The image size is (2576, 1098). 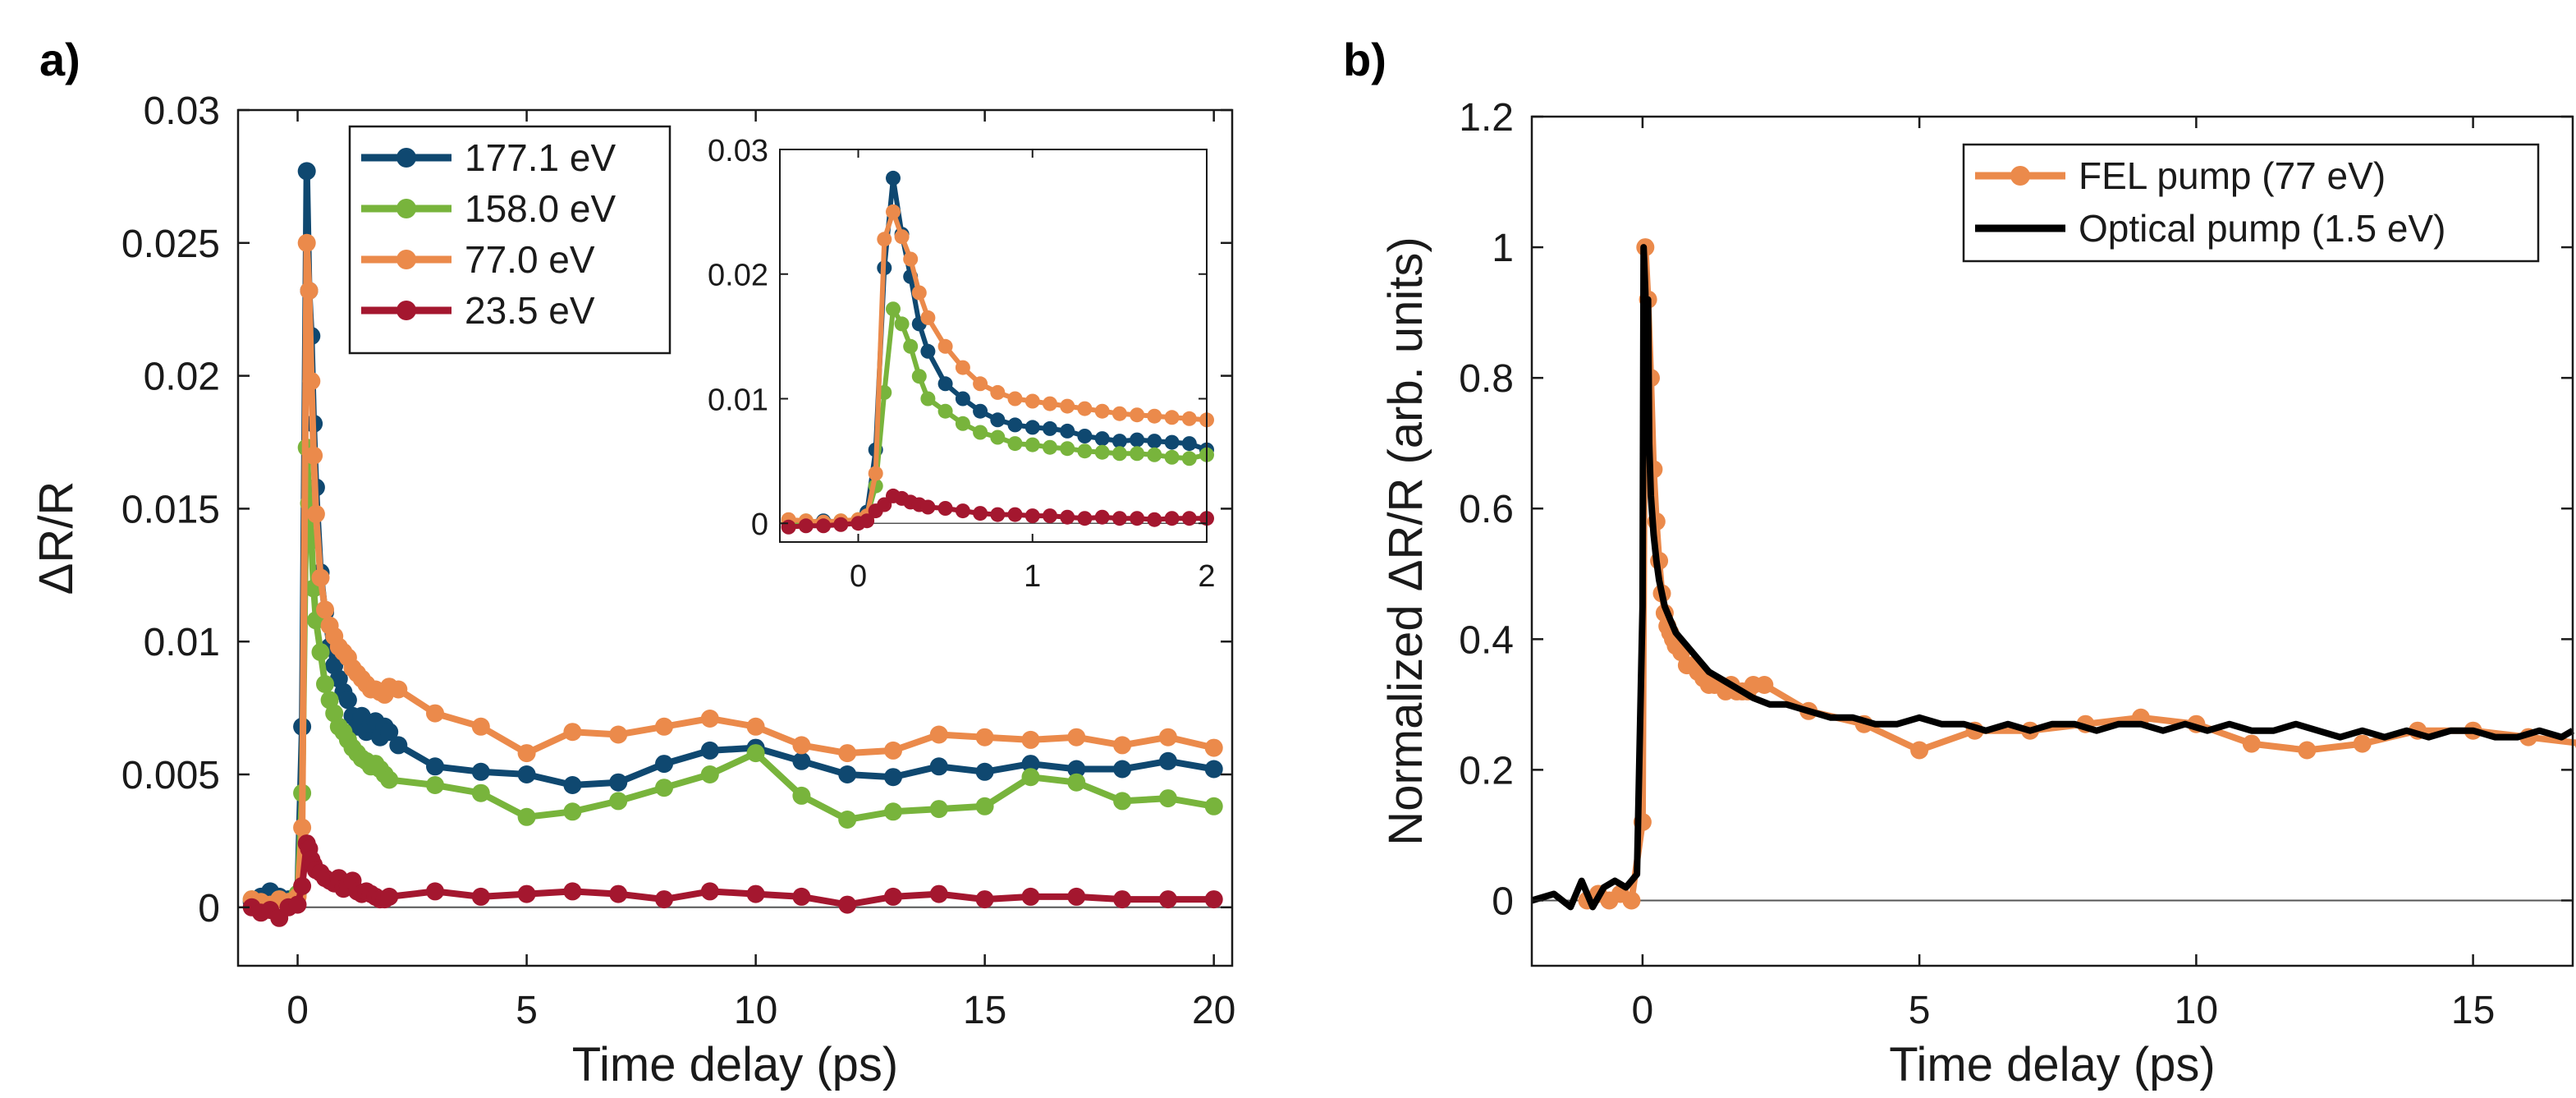 I want to click on b-x-axis-label: Time delay (ps), so click(x=2052, y=1064).